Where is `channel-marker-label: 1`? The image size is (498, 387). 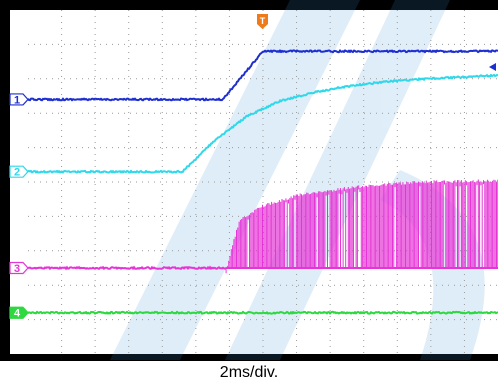 channel-marker-label: 1 is located at coordinates (17, 100).